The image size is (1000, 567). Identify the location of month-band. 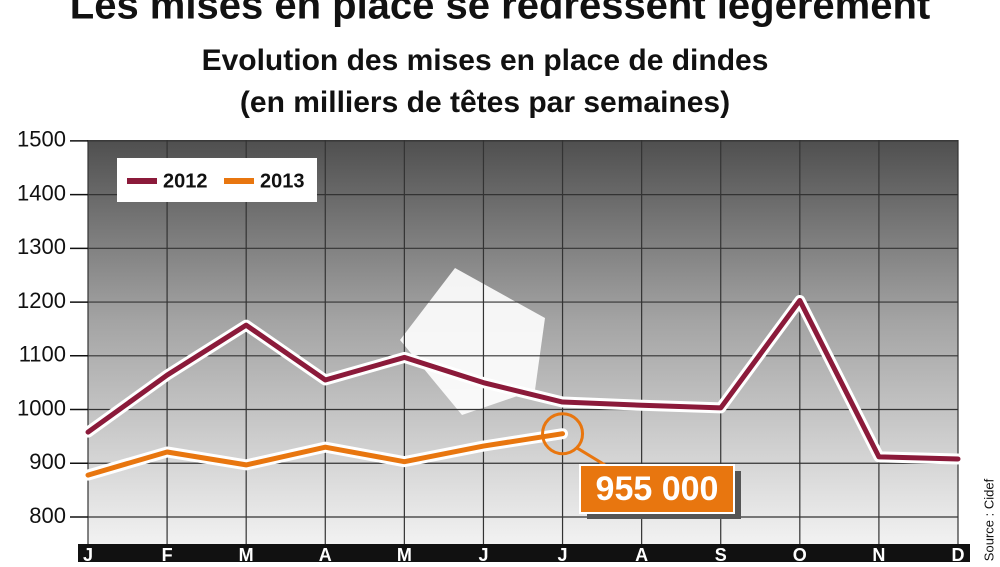
(524, 553).